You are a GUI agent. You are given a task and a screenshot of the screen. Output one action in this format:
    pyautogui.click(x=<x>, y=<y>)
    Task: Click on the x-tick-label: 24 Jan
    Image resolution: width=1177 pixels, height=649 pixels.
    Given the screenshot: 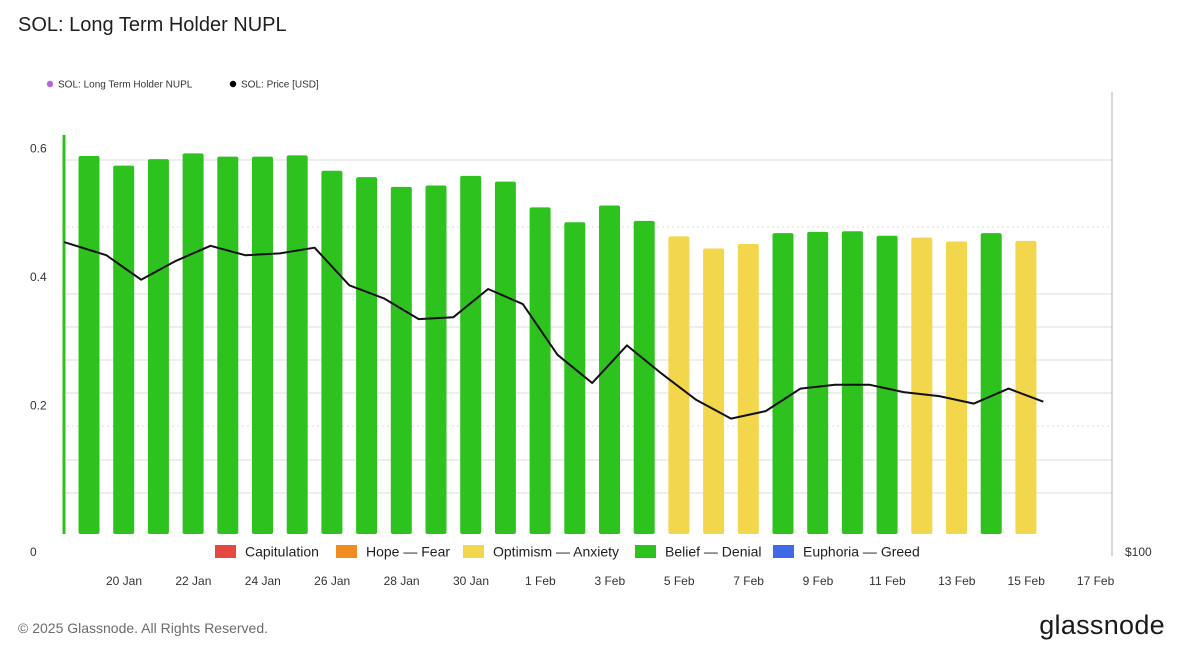 What is the action you would take?
    pyautogui.click(x=263, y=581)
    